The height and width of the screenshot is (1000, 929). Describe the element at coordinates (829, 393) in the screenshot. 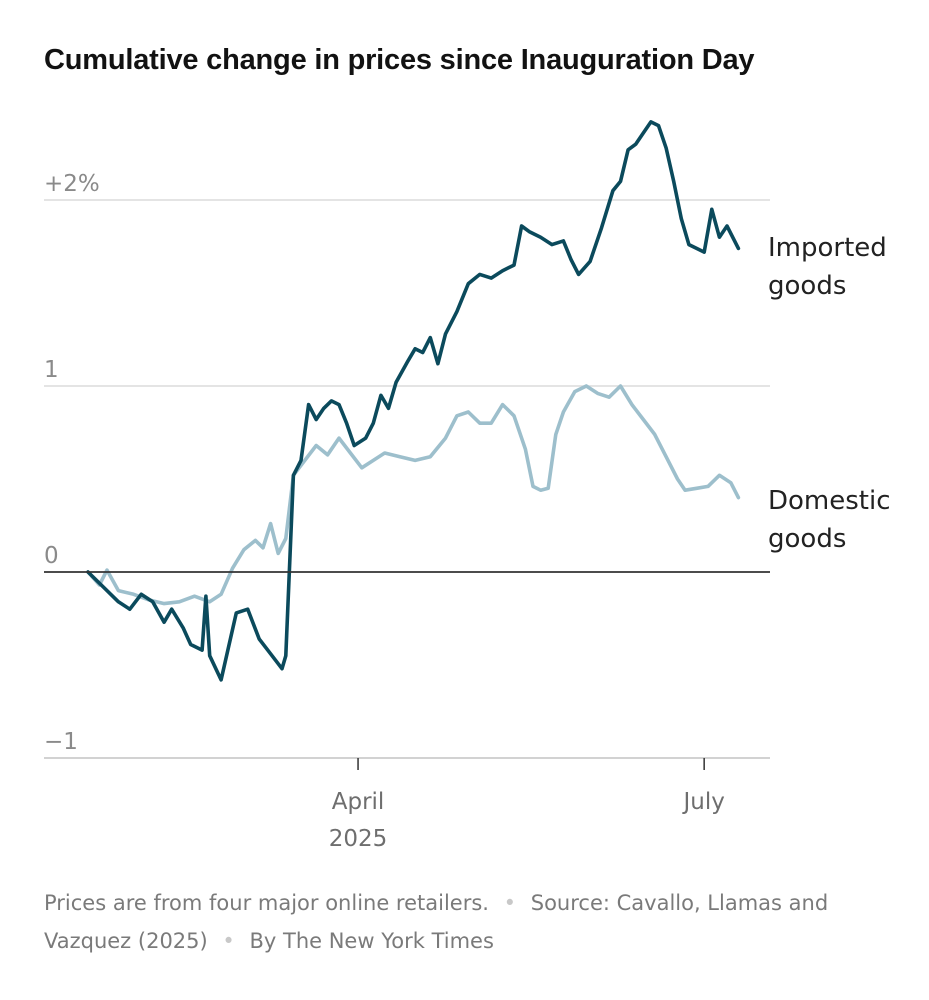

I see `series-labels: Imported goods Domestic goods` at that location.